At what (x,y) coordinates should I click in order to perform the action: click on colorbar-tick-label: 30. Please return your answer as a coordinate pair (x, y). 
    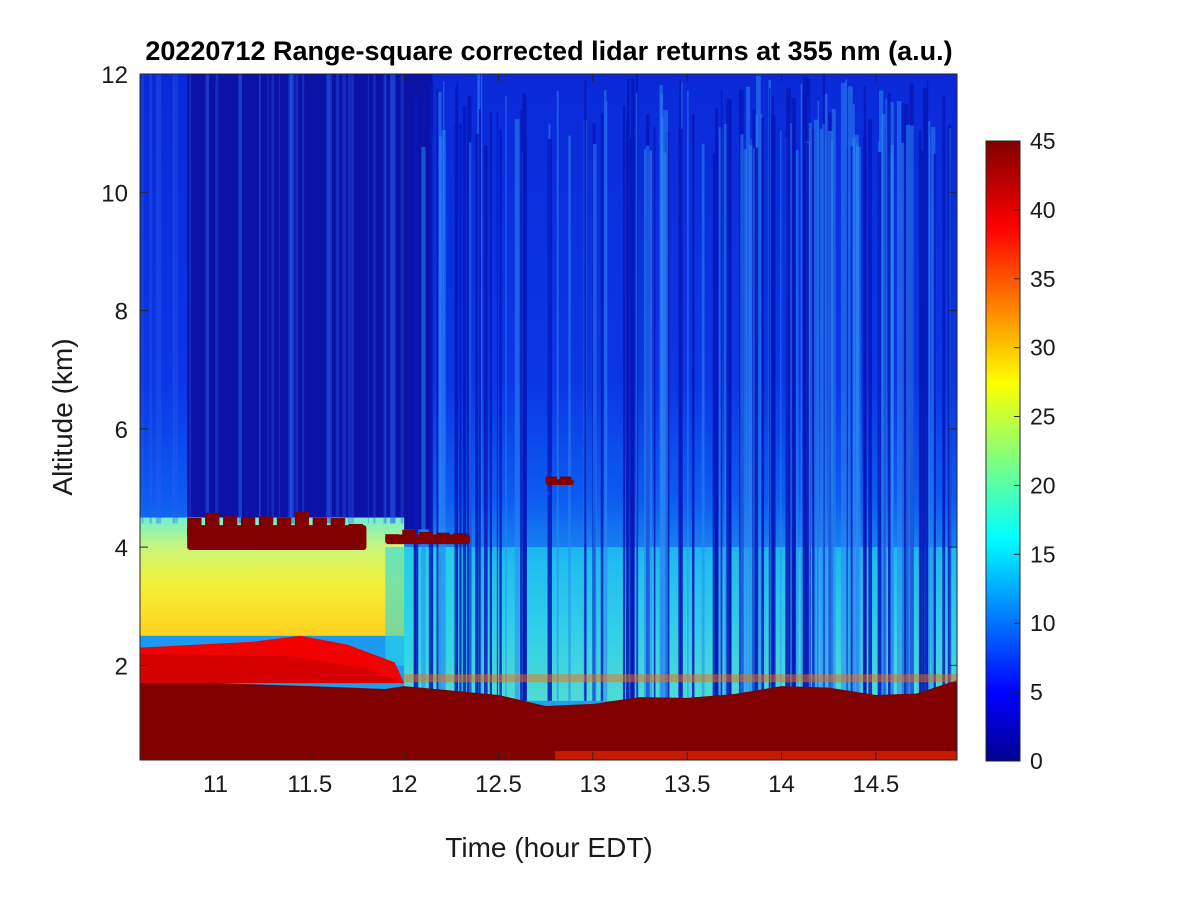
    Looking at the image, I should click on (1043, 348).